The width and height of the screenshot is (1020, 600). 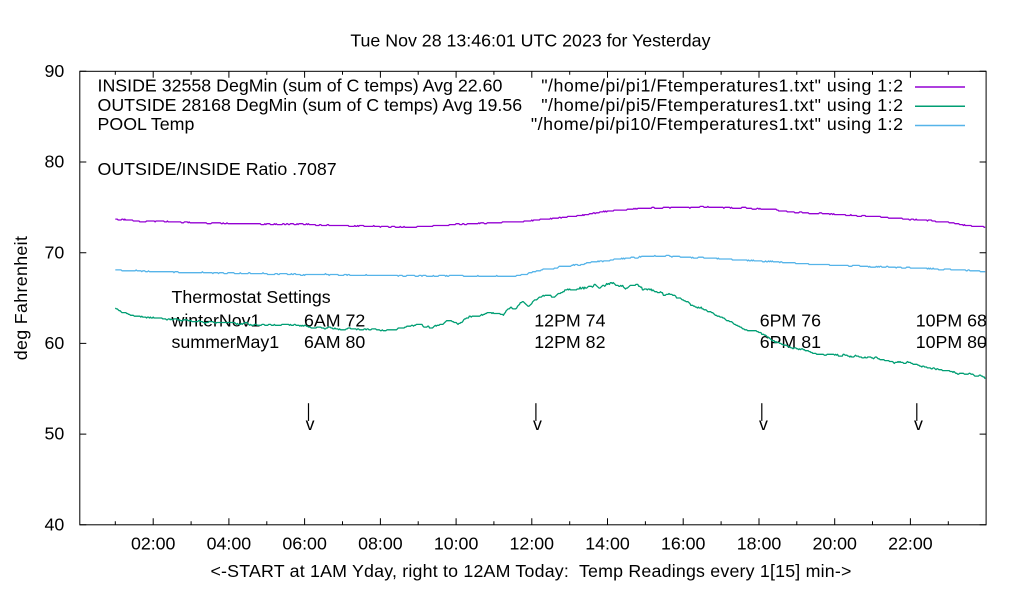 I want to click on svg-text: 04:00, so click(x=229, y=543).